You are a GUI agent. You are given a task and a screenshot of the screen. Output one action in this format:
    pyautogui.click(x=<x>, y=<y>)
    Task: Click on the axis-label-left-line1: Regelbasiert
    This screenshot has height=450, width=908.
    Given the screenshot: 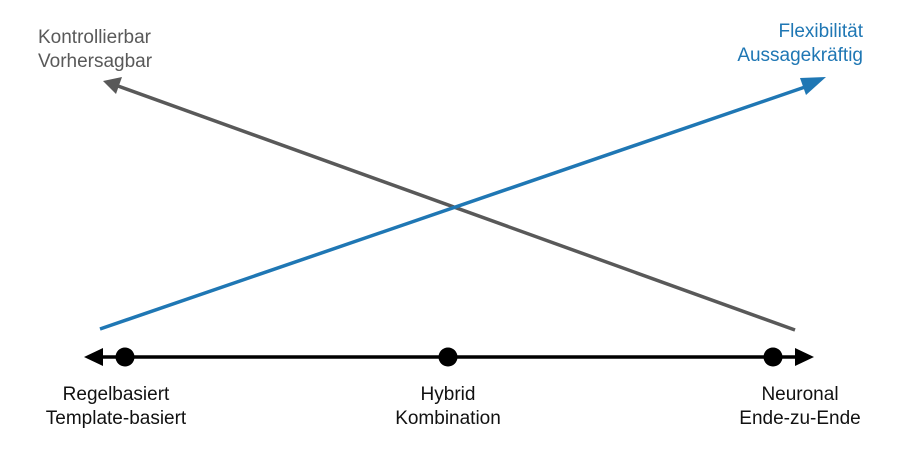 What is the action you would take?
    pyautogui.click(x=116, y=394)
    